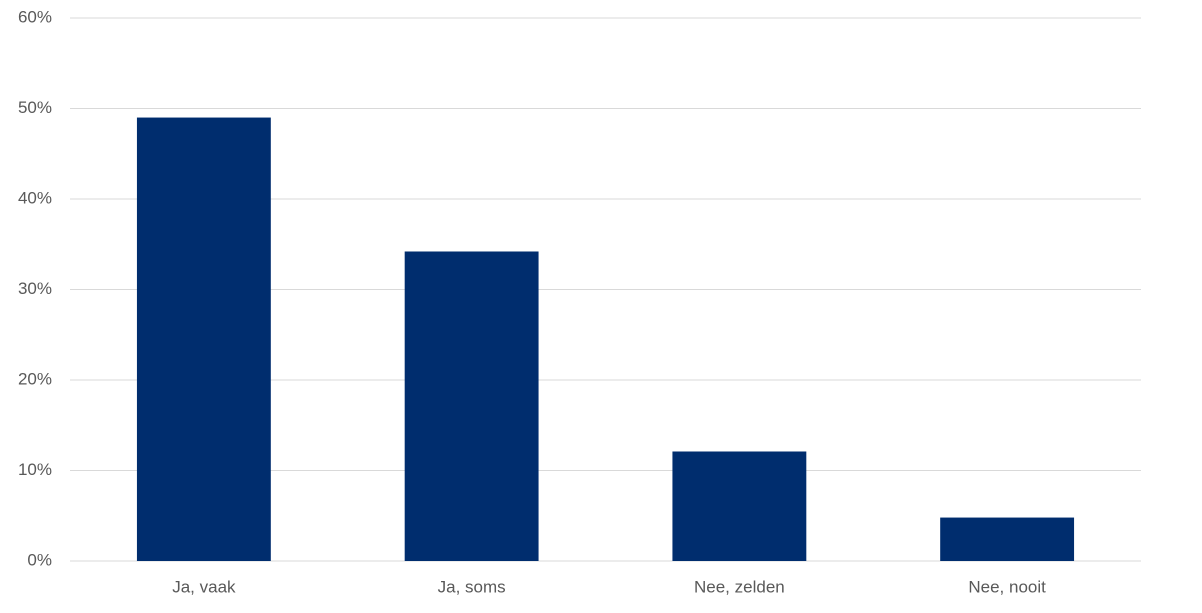 The width and height of the screenshot is (1202, 613). What do you see at coordinates (204, 586) in the screenshot?
I see `x-tick-label: Ja, vaak` at bounding box center [204, 586].